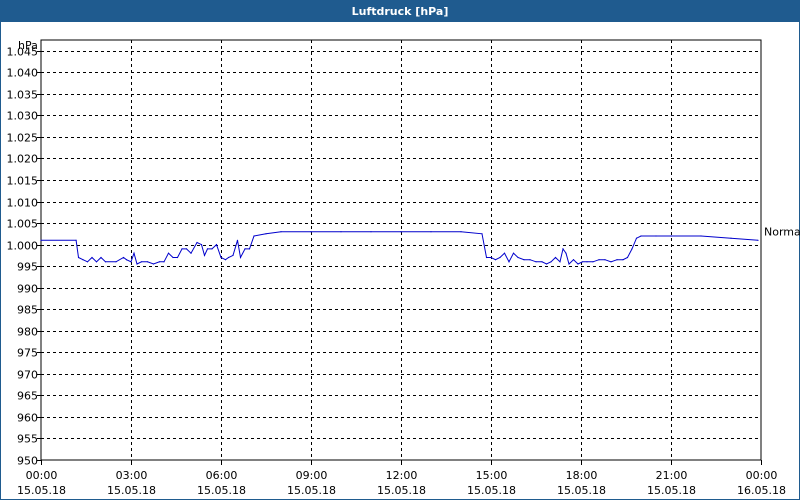 This screenshot has width=800, height=500. What do you see at coordinates (492, 475) in the screenshot?
I see `x-tick-time: 15:00` at bounding box center [492, 475].